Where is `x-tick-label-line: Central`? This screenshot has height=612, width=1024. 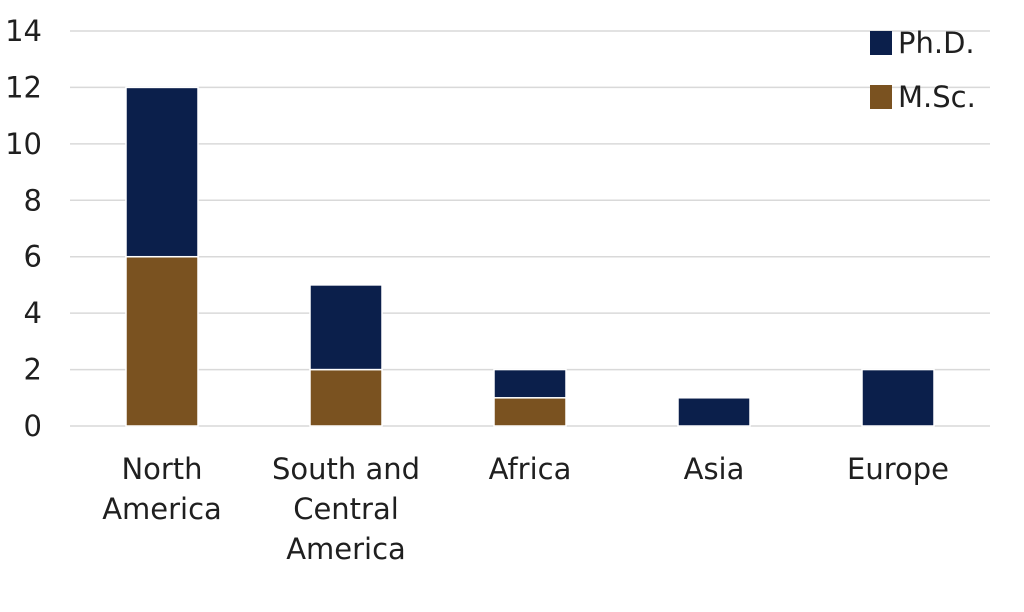
x-tick-label-line: Central is located at coordinates (346, 509).